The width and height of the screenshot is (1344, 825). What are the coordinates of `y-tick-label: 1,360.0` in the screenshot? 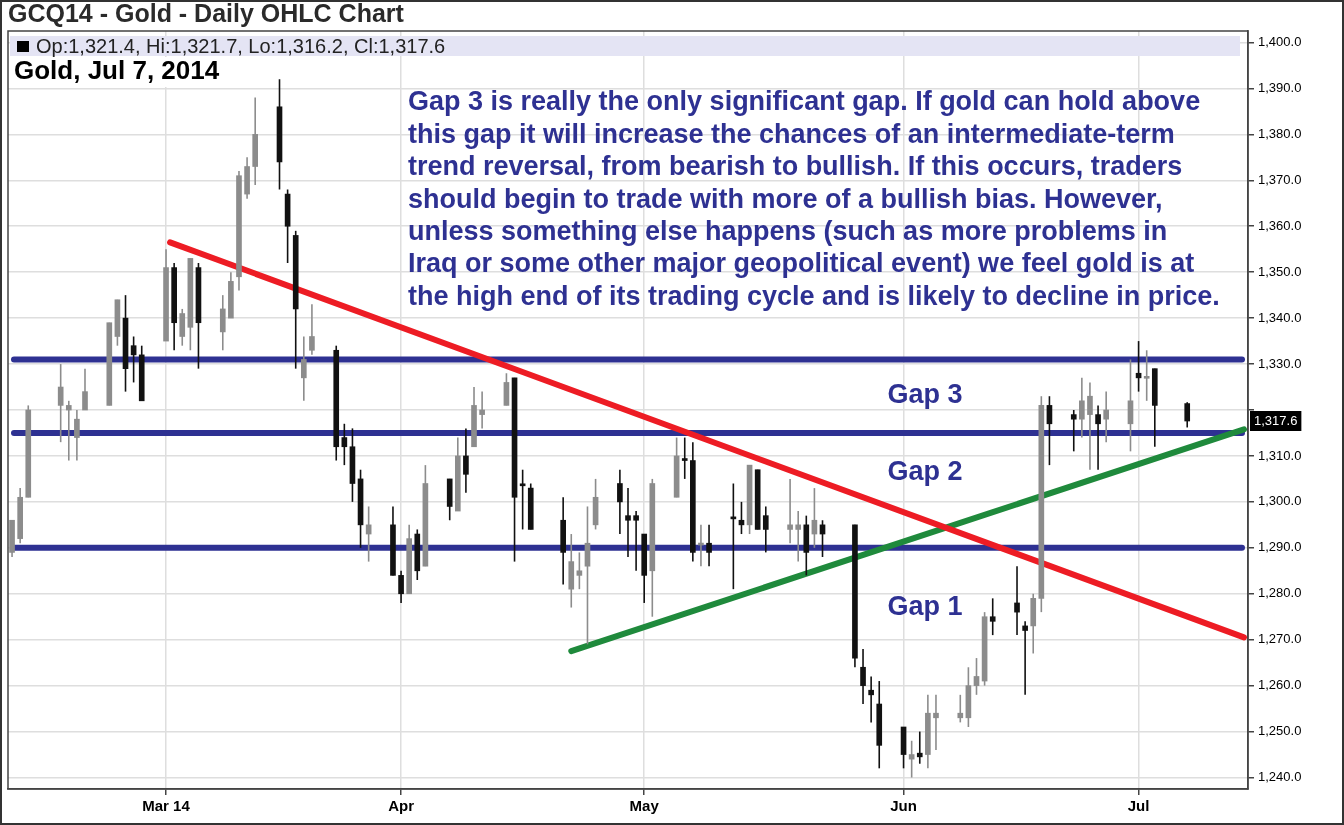 It's located at (1280, 225).